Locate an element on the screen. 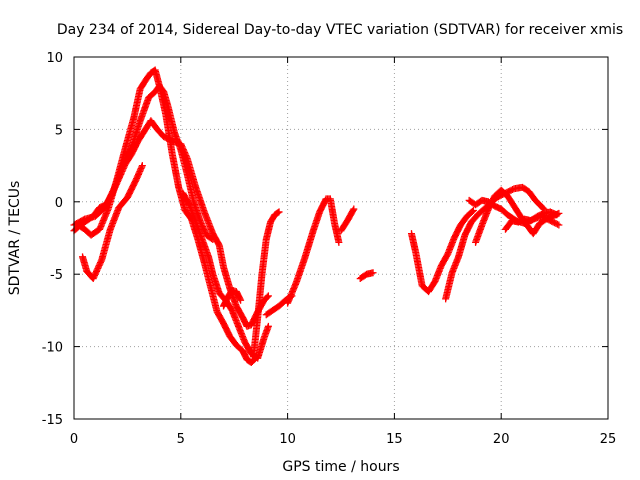 The height and width of the screenshot is (480, 640). x-tick-label: 15 is located at coordinates (394, 439).